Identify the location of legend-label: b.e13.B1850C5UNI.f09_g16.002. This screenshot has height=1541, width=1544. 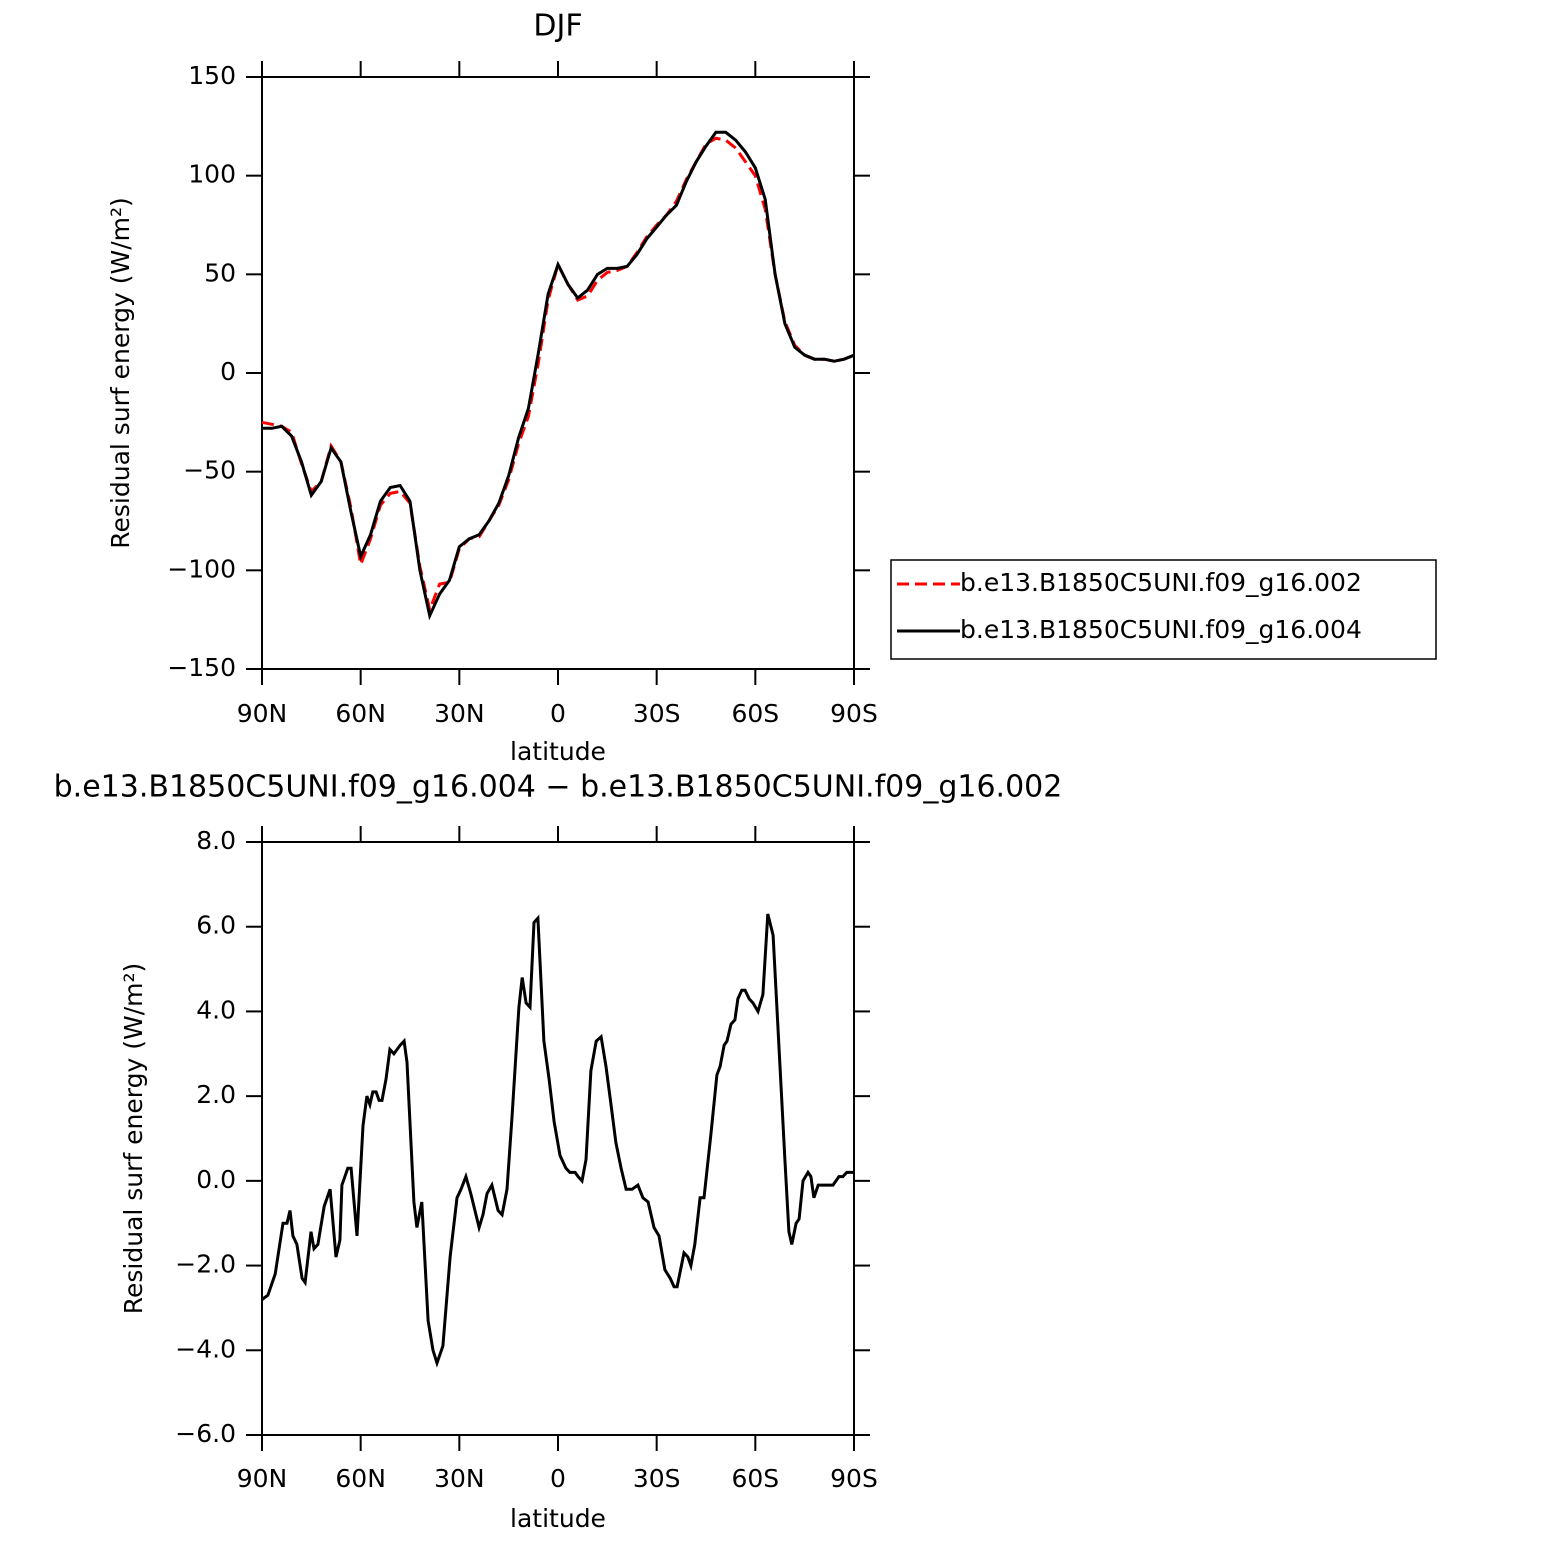
(1161, 582).